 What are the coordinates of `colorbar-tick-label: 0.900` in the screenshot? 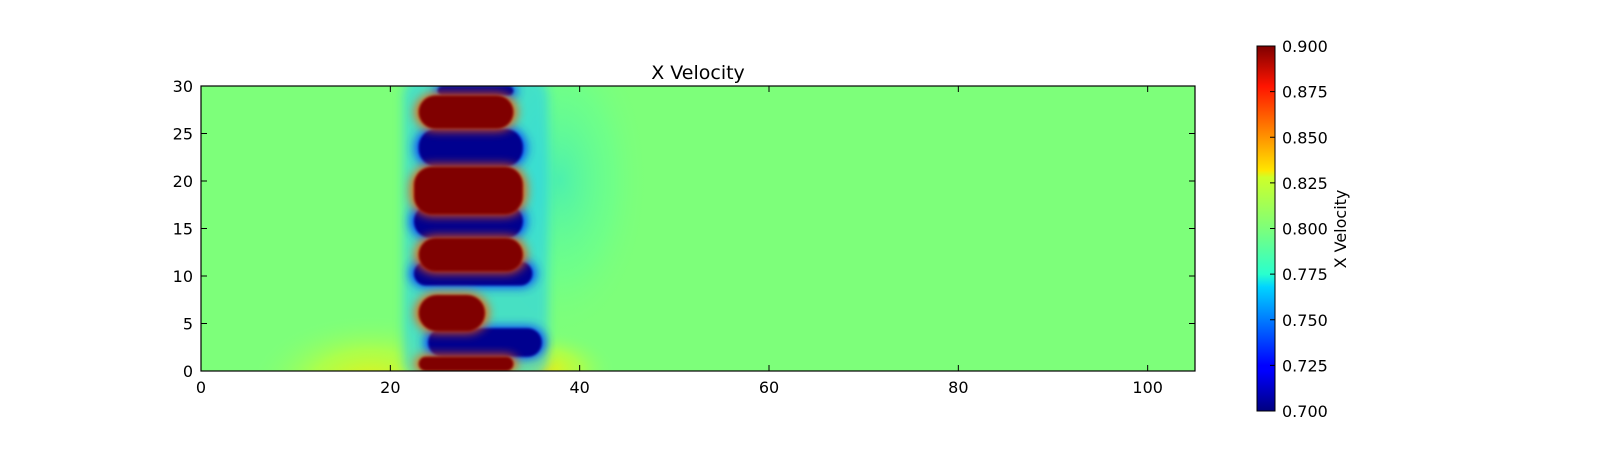 It's located at (1305, 46).